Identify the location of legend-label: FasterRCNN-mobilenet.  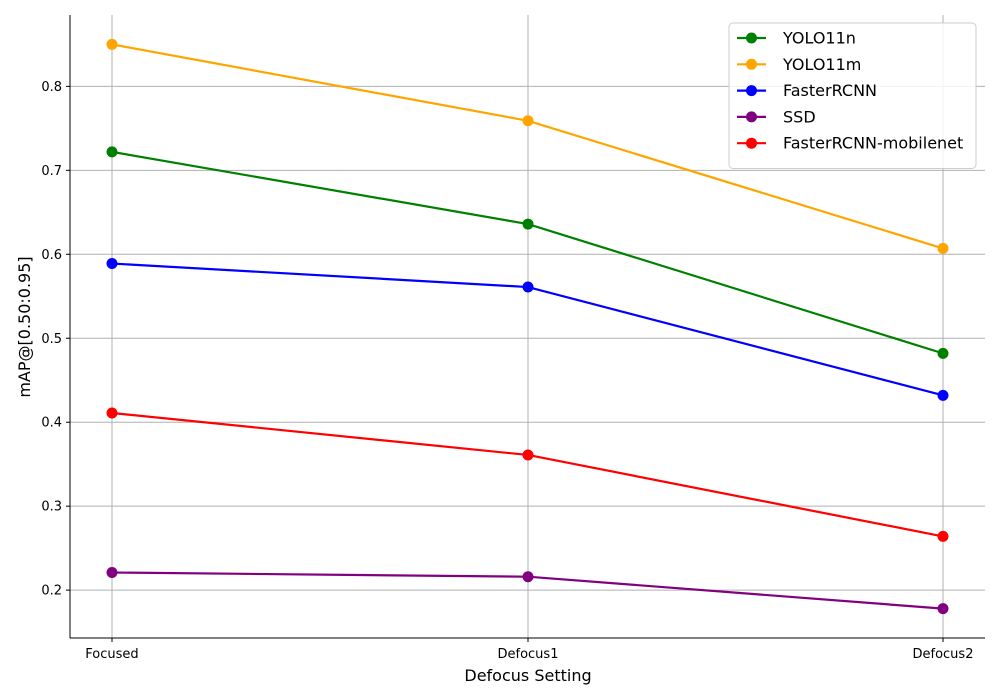
(873, 143).